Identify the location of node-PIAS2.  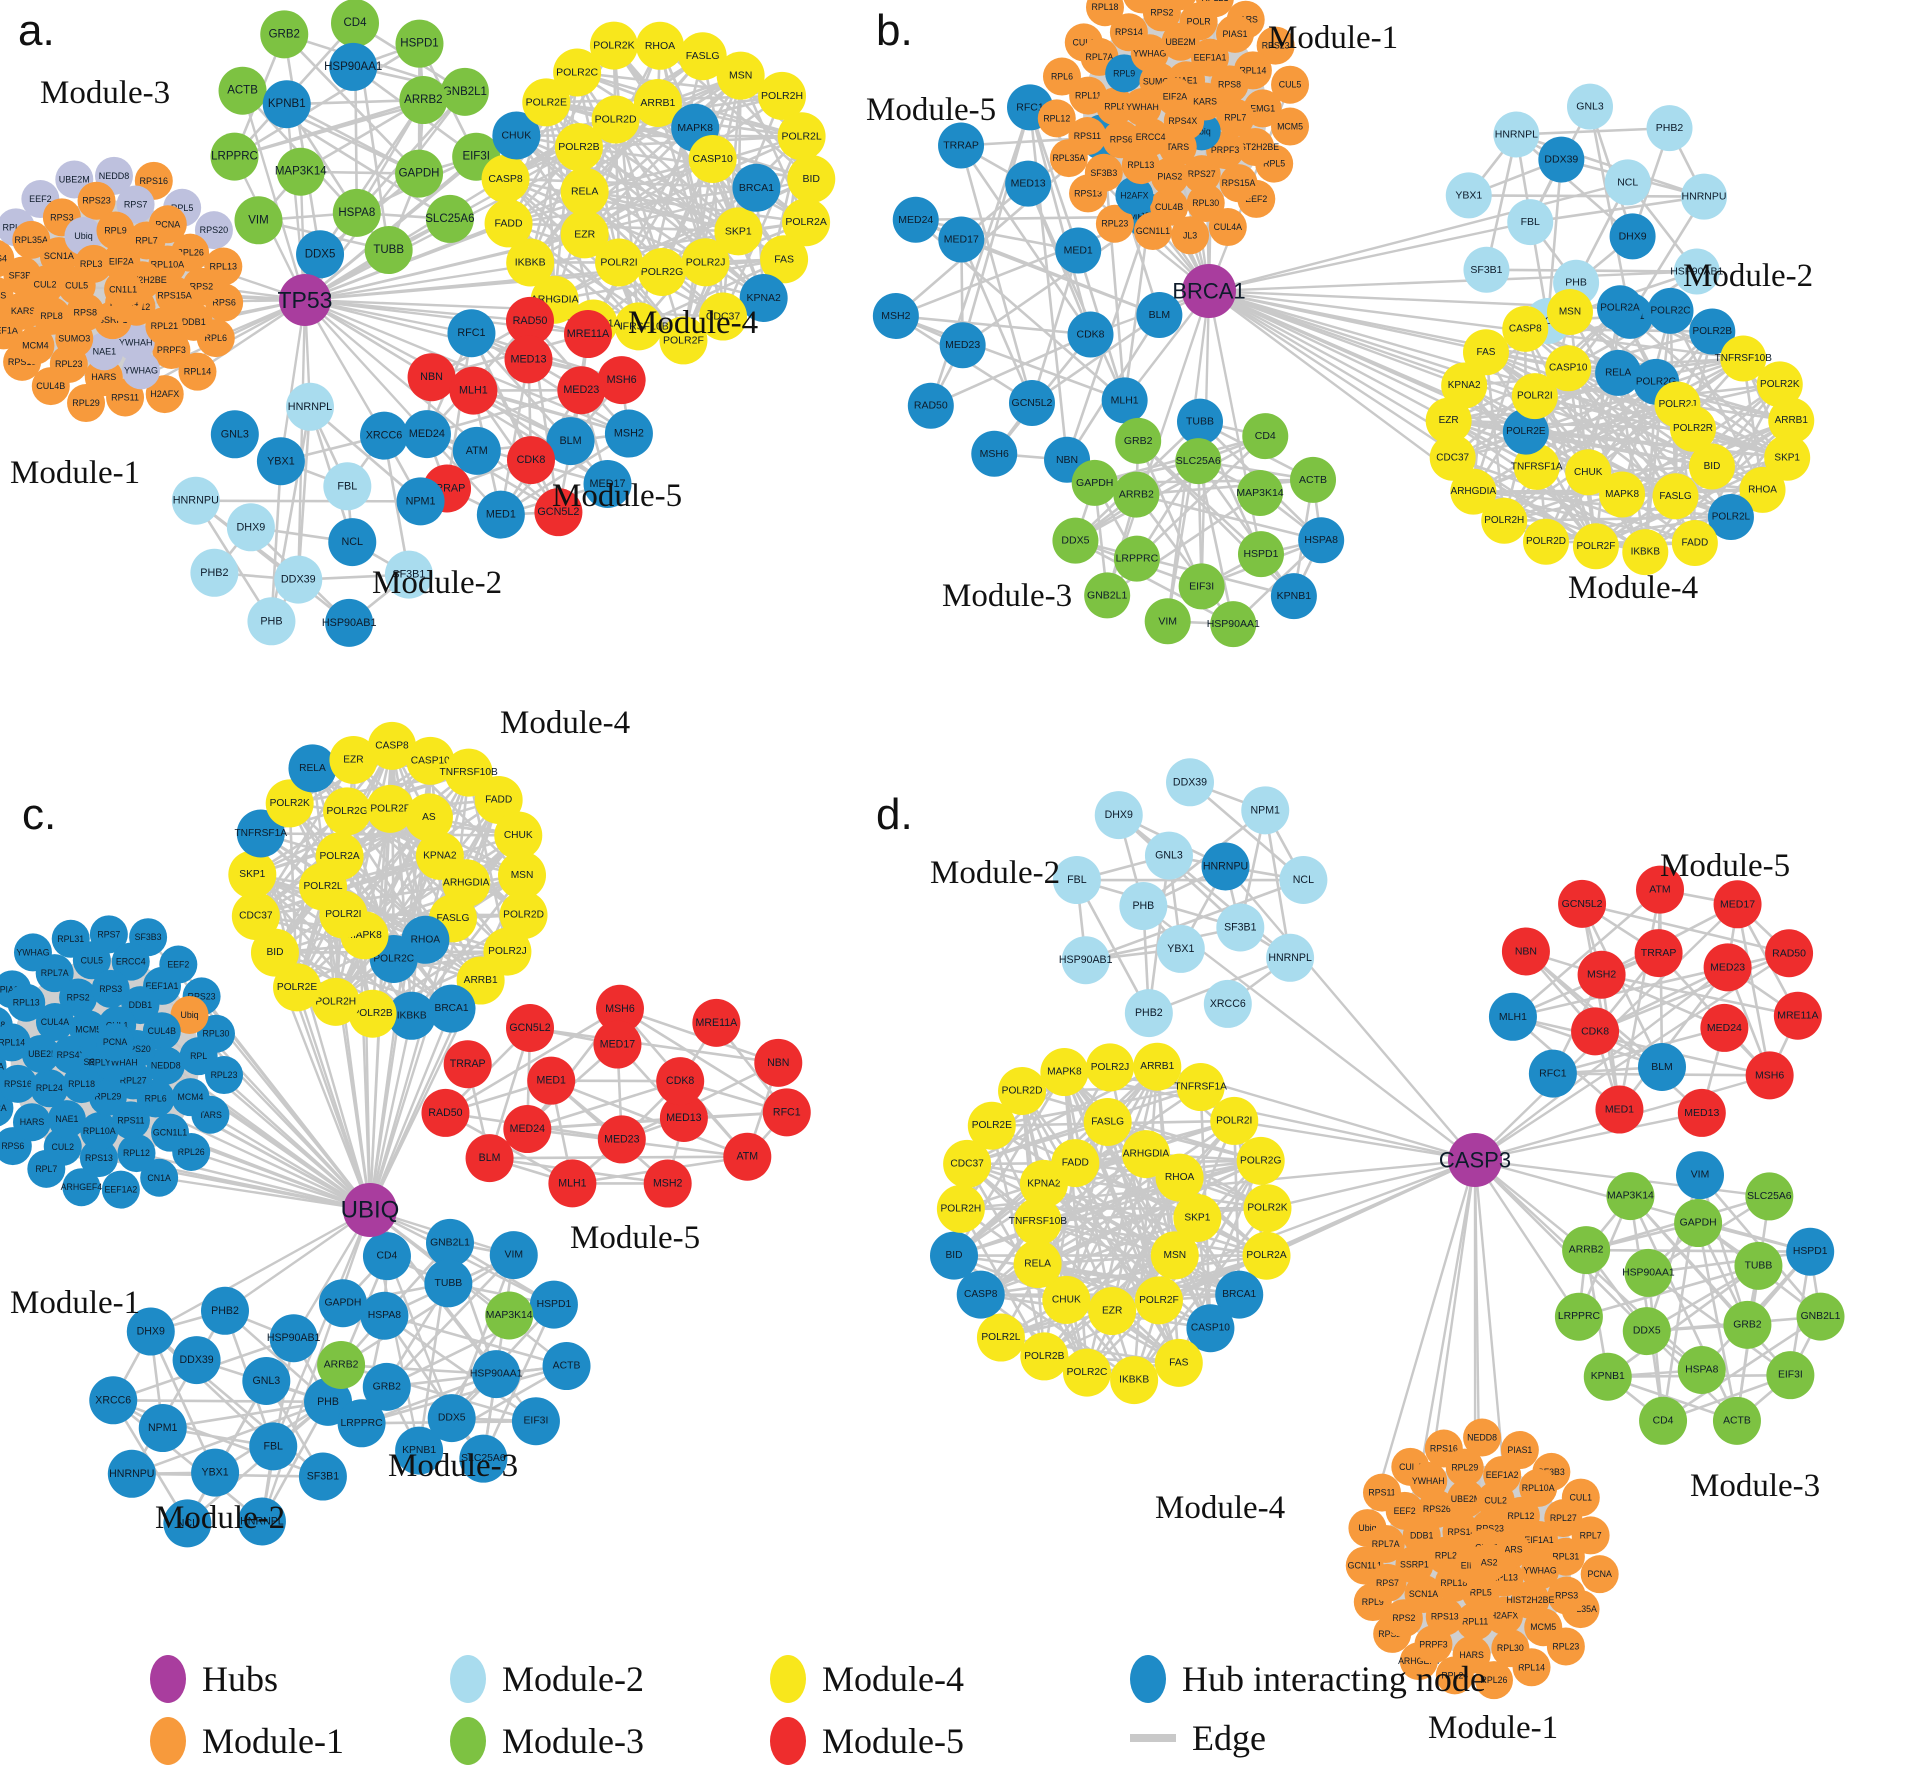
(1169, 176).